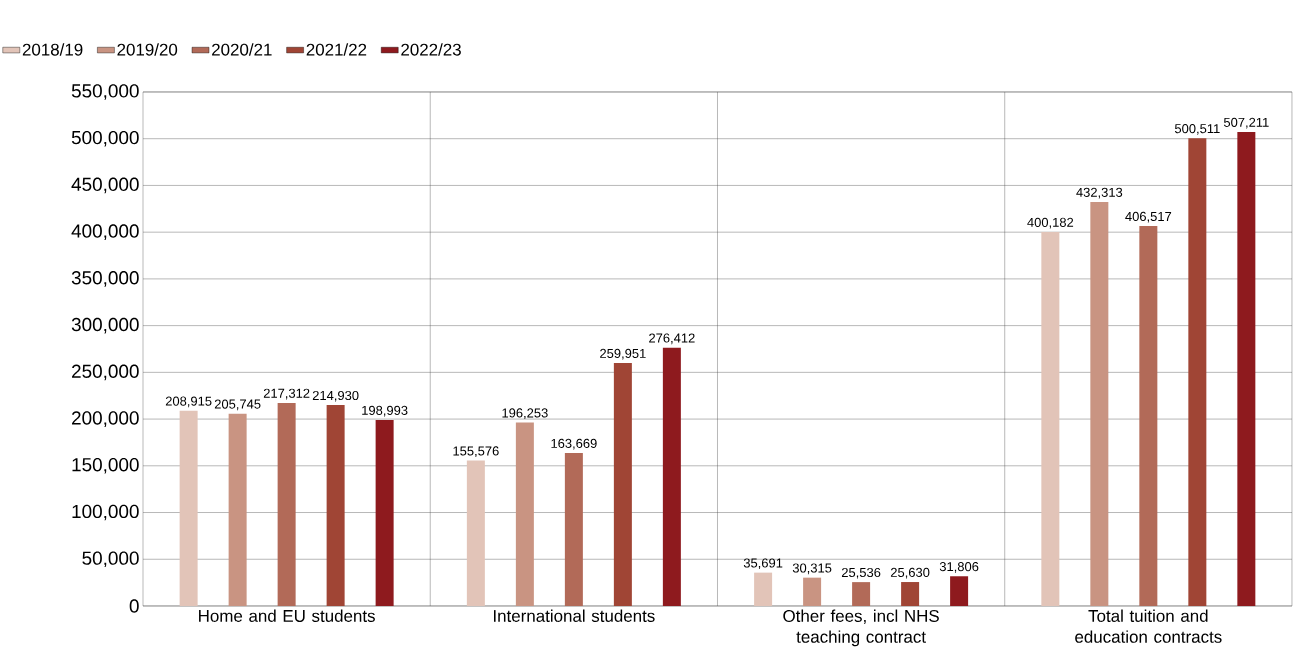  I want to click on data-label: 208,915, so click(188, 402).